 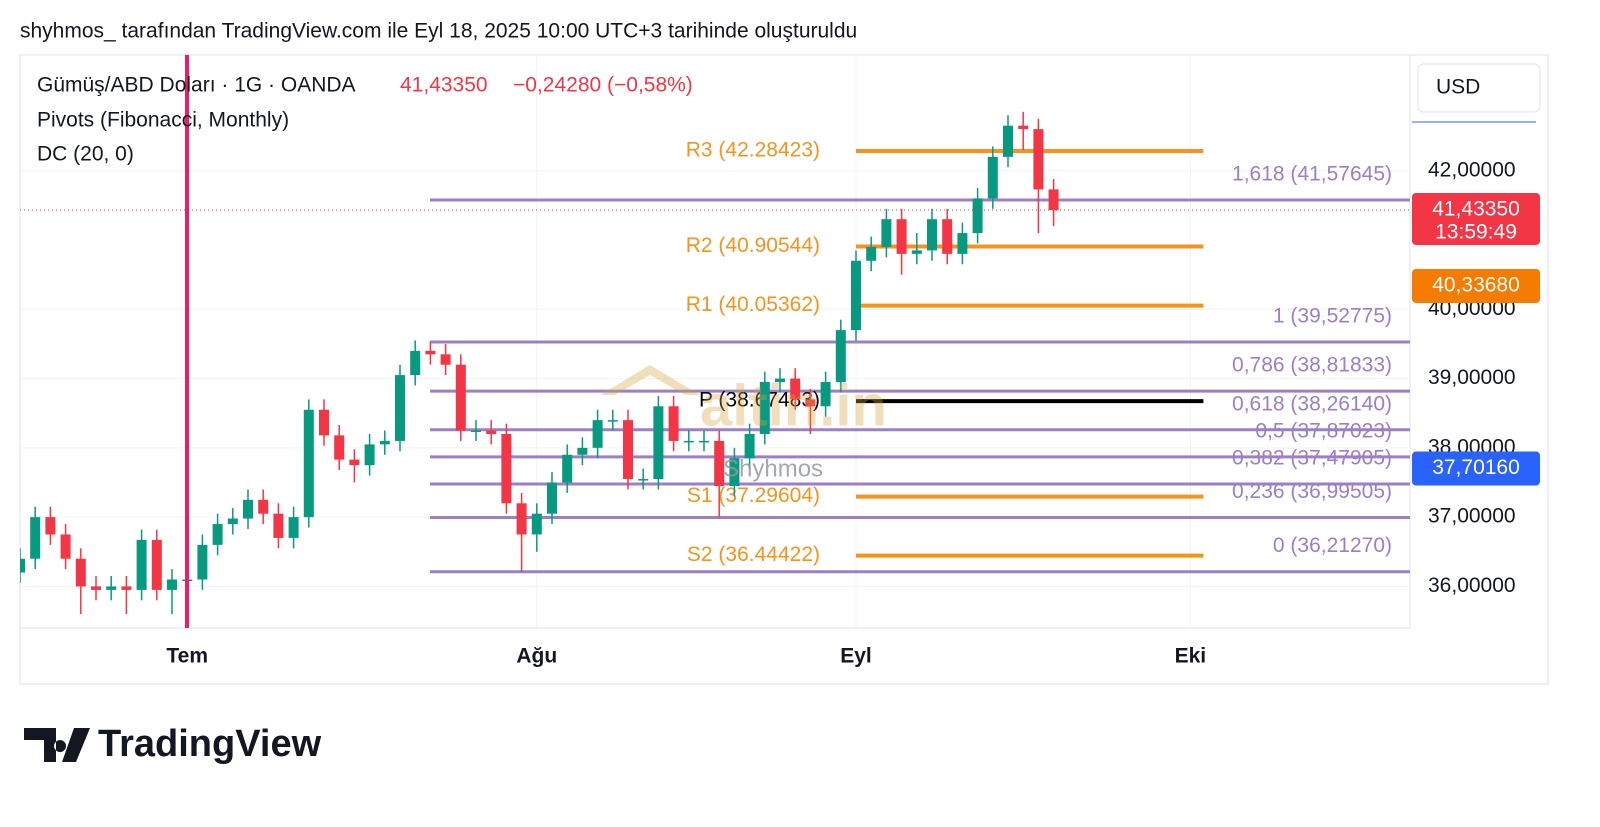 I want to click on brand-logo, so click(x=57, y=745).